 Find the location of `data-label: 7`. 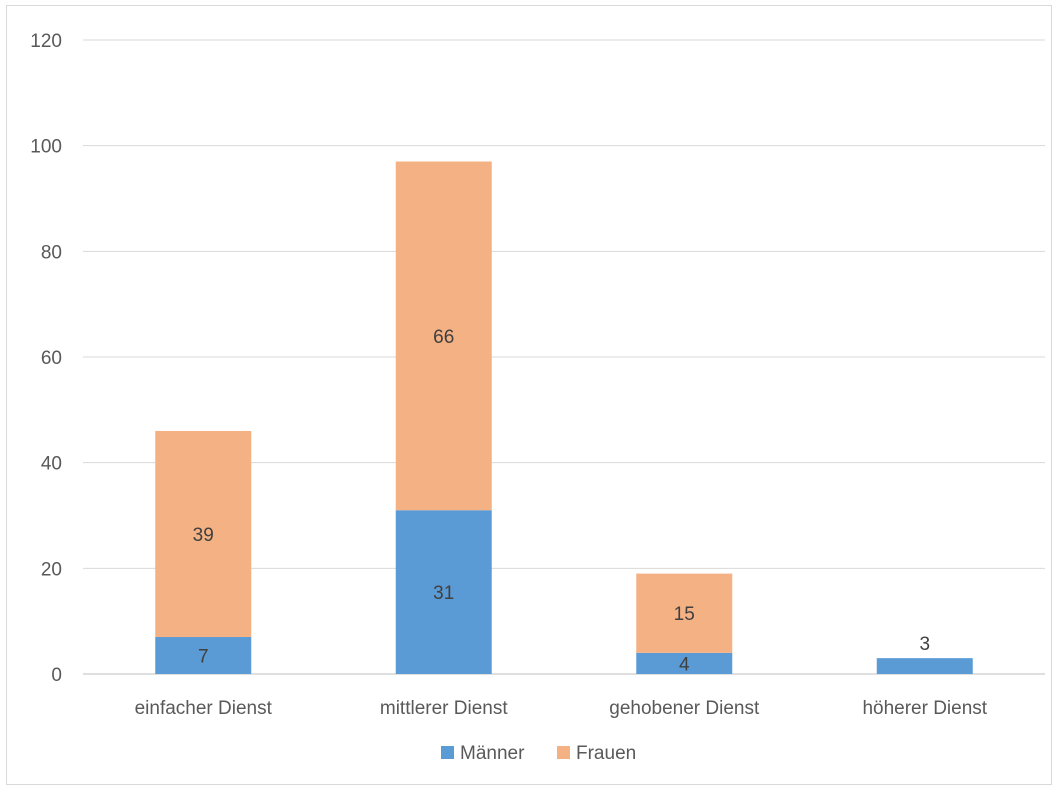

data-label: 7 is located at coordinates (203, 657).